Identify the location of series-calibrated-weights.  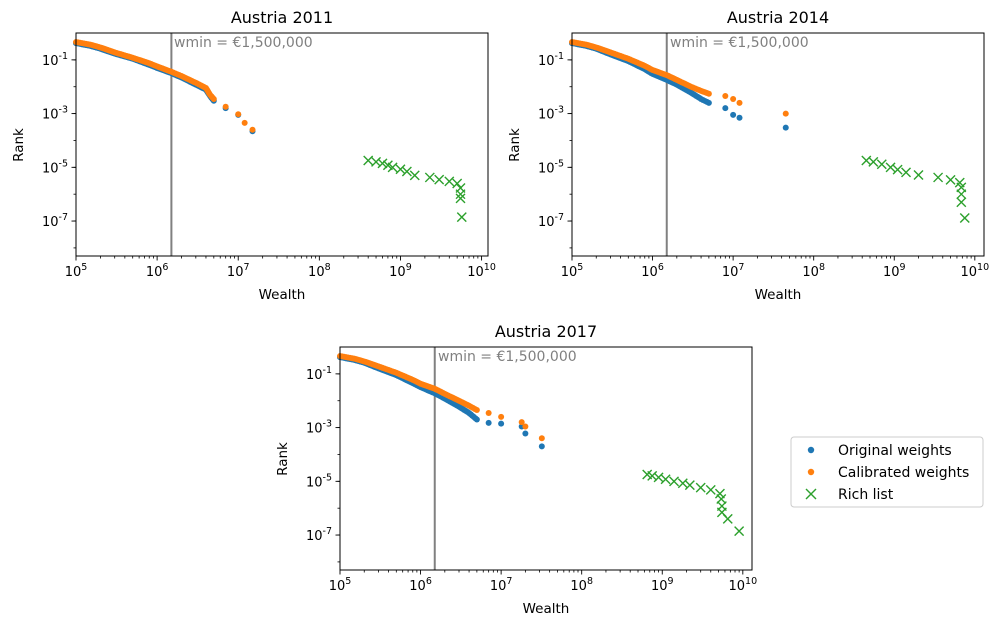
(679, 78).